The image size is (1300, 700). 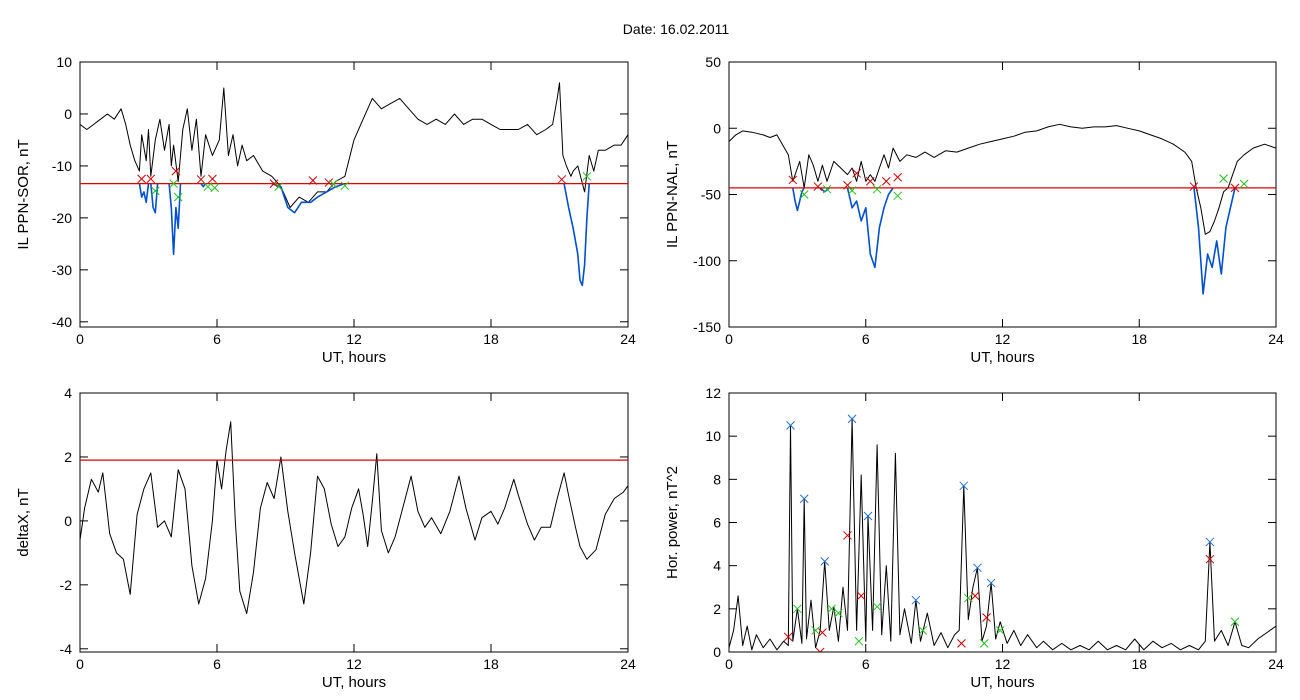 What do you see at coordinates (1139, 664) in the screenshot?
I see `x-tick-label: 18` at bounding box center [1139, 664].